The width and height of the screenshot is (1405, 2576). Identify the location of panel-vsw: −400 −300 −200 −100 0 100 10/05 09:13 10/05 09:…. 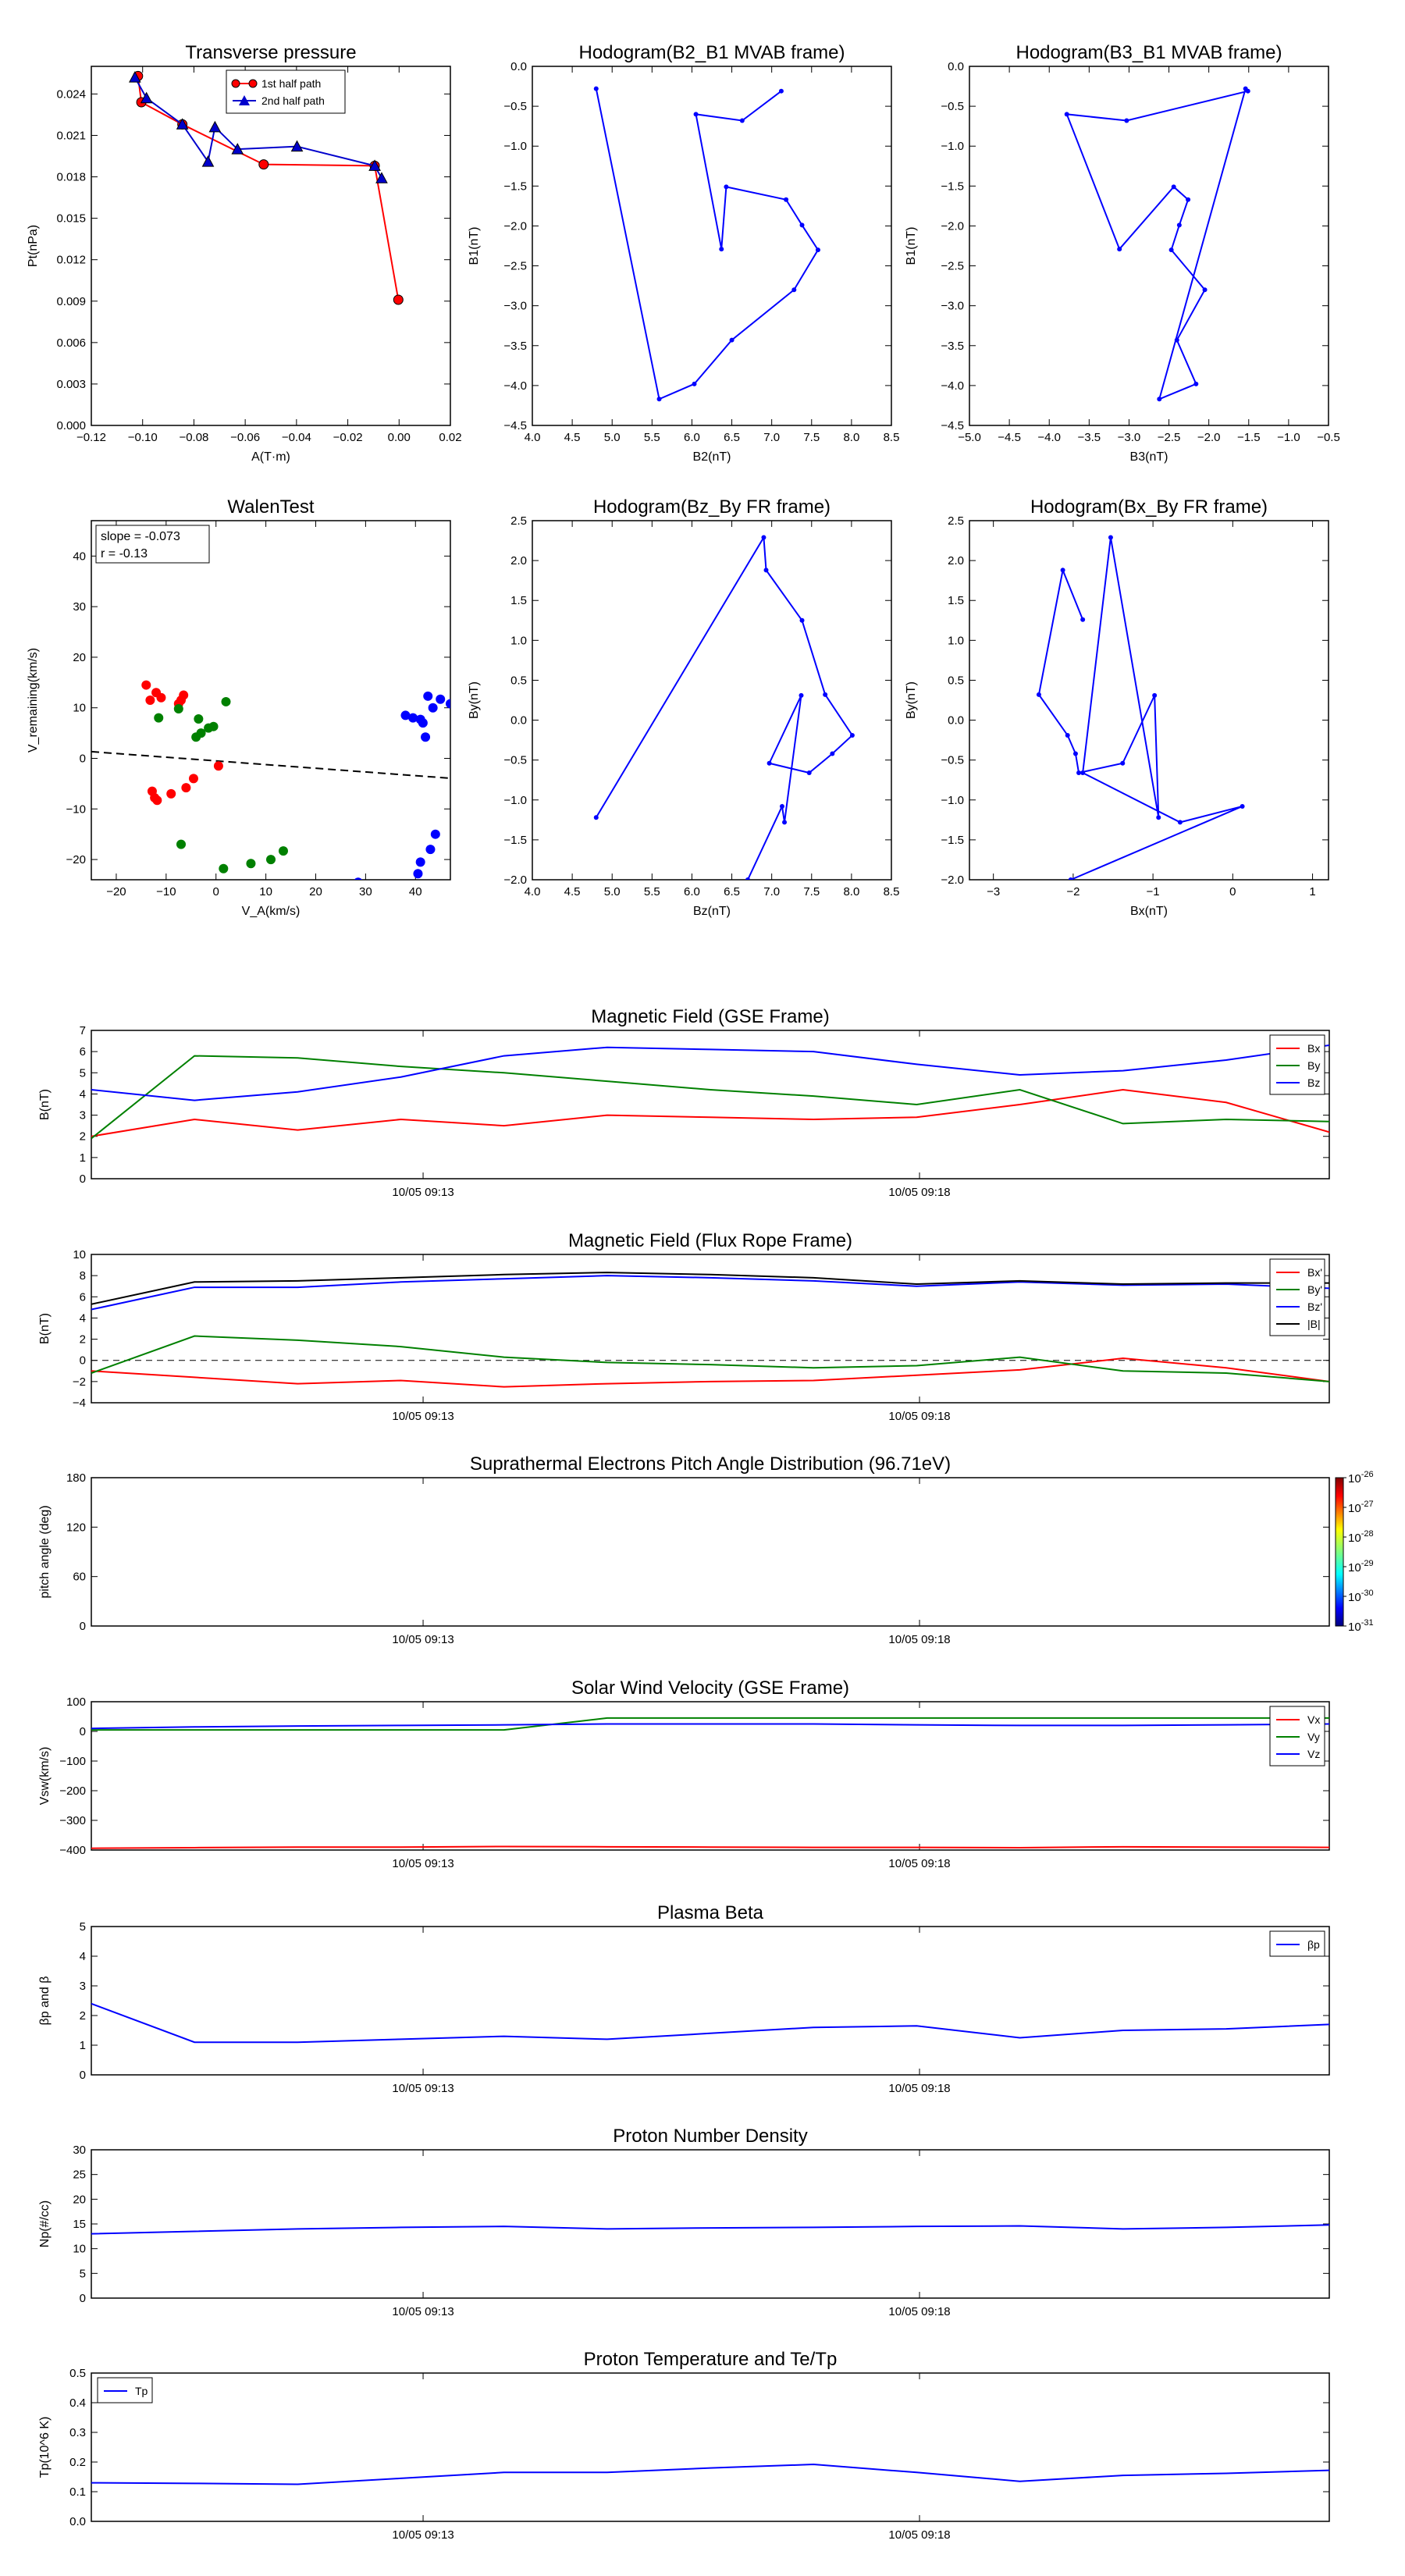
(684, 1774).